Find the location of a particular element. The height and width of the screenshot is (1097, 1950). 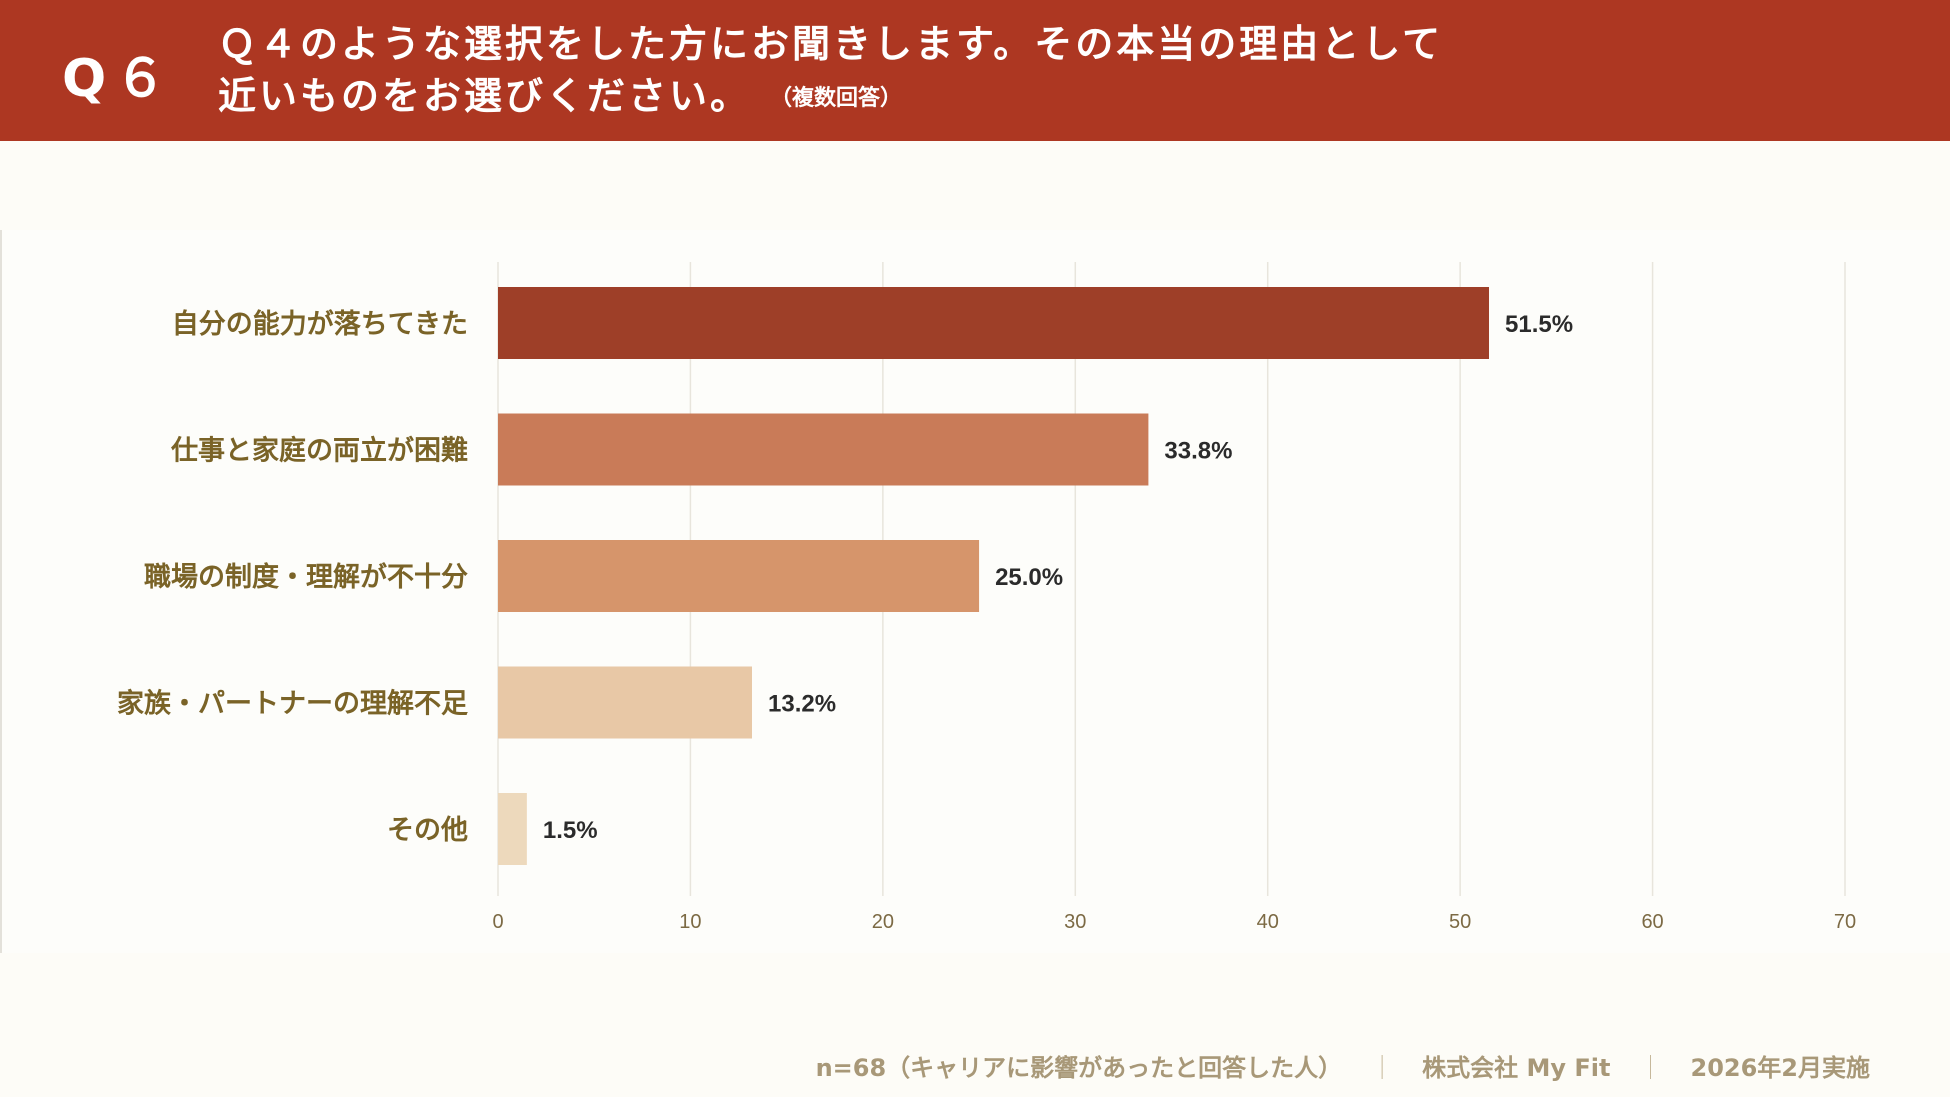

value-label: 33.8% is located at coordinates (1198, 451).